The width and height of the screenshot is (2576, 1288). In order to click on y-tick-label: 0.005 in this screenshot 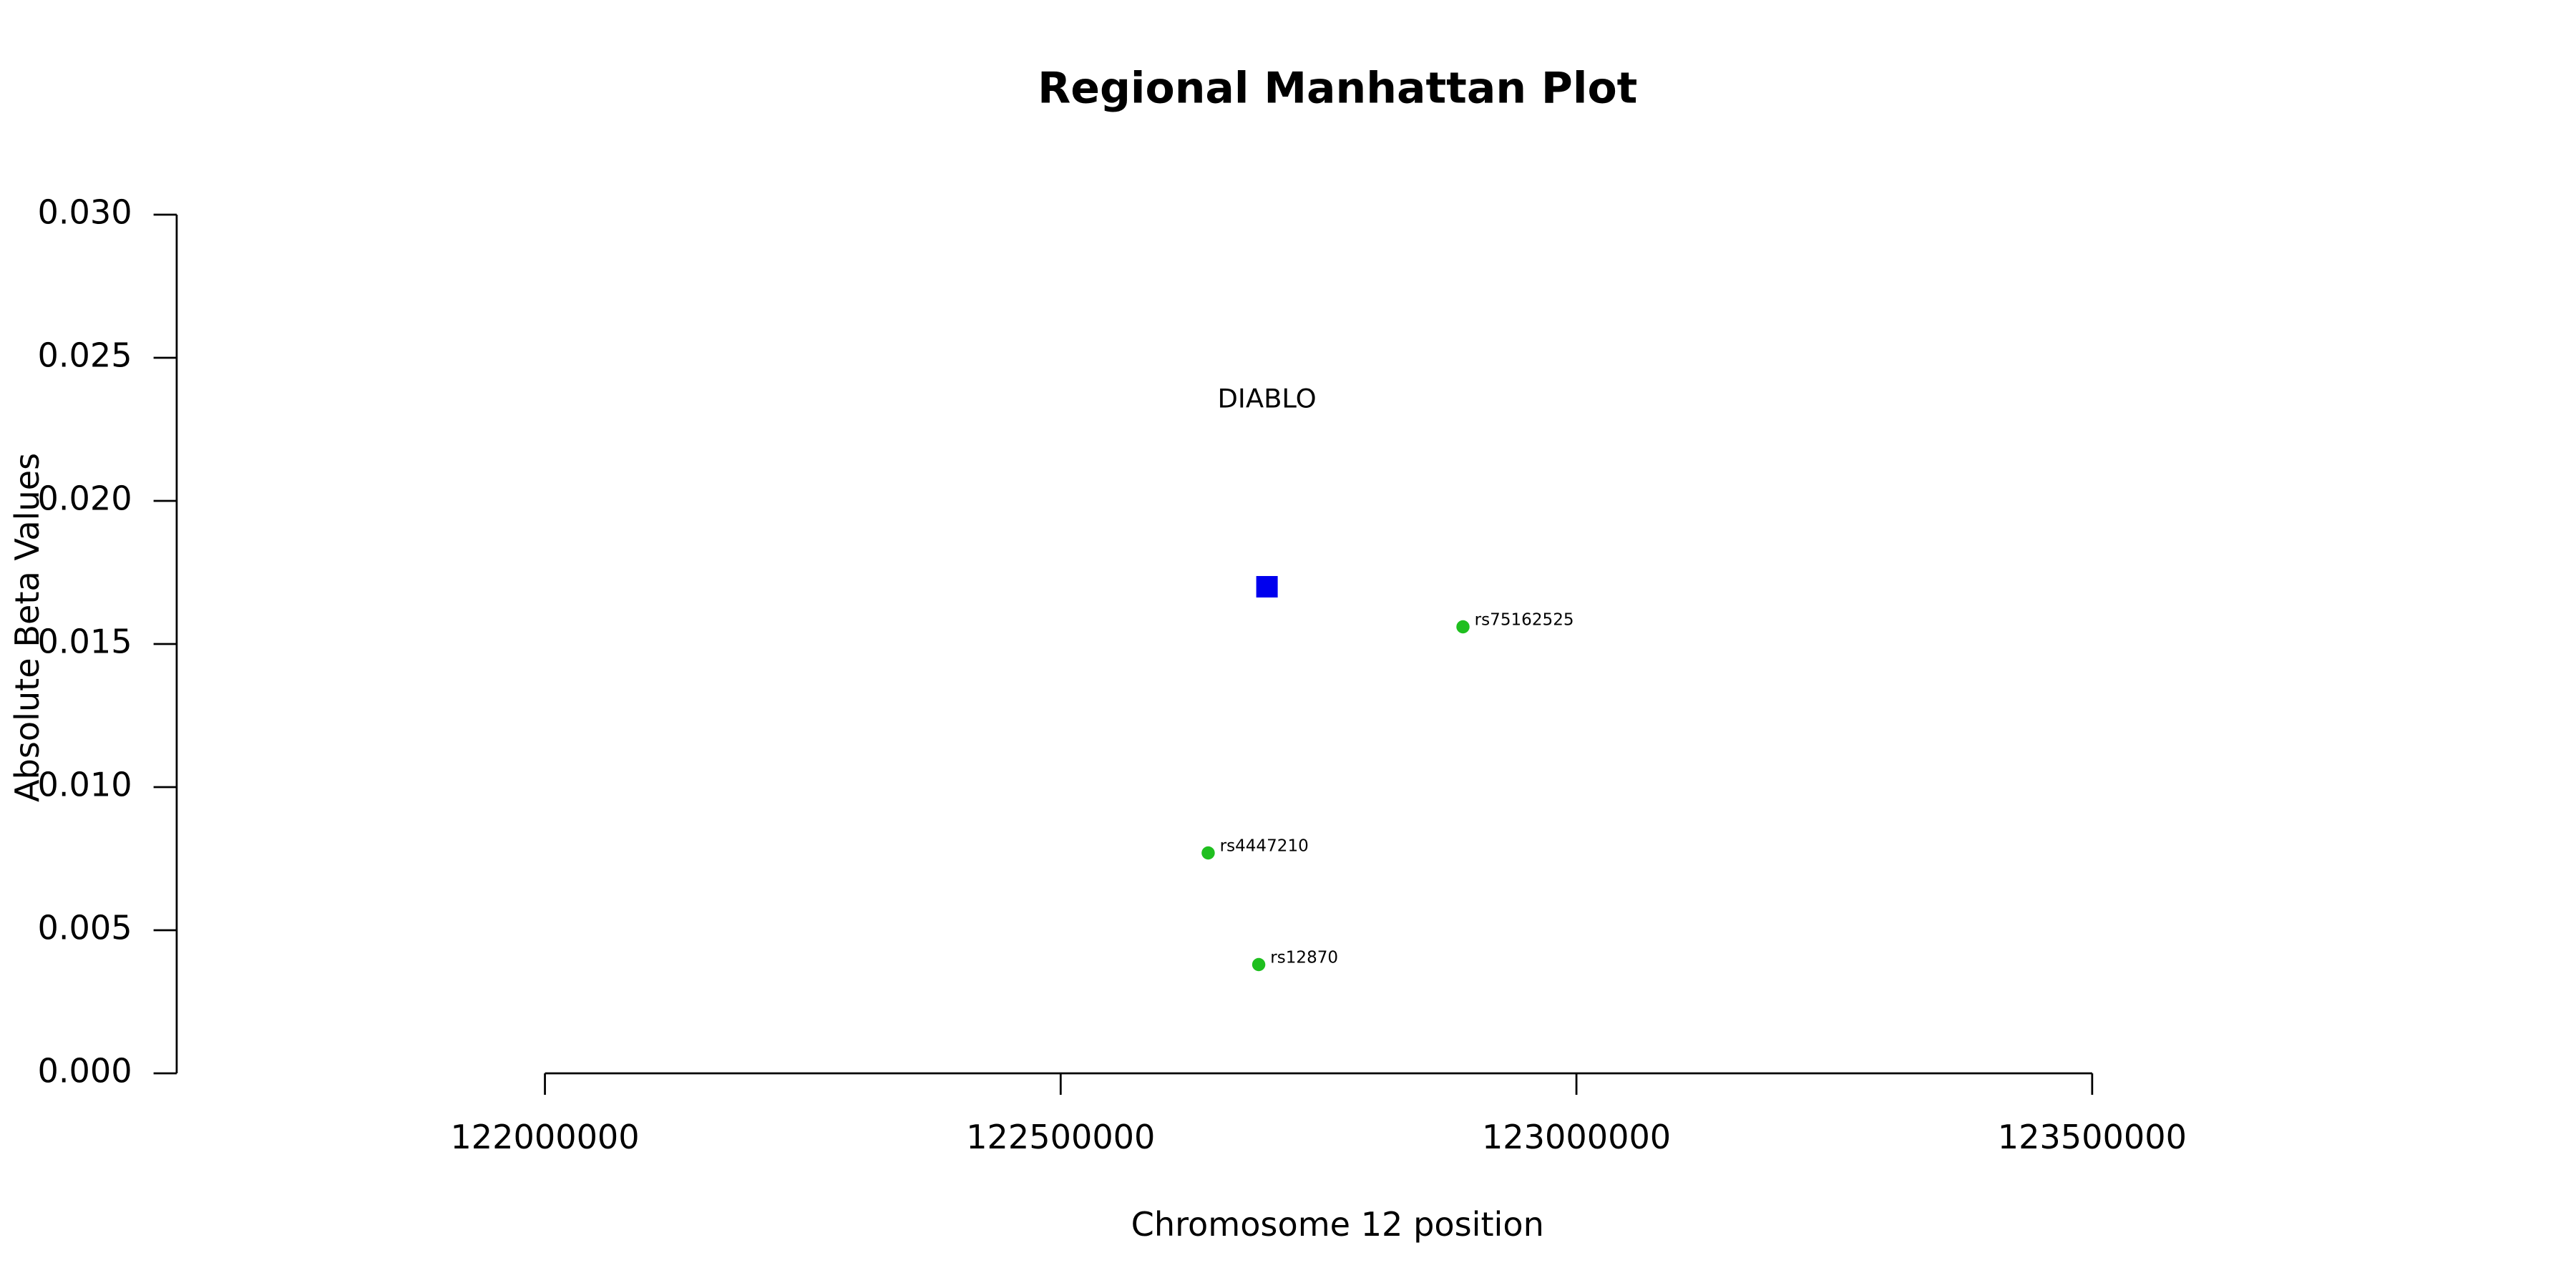, I will do `click(85, 928)`.